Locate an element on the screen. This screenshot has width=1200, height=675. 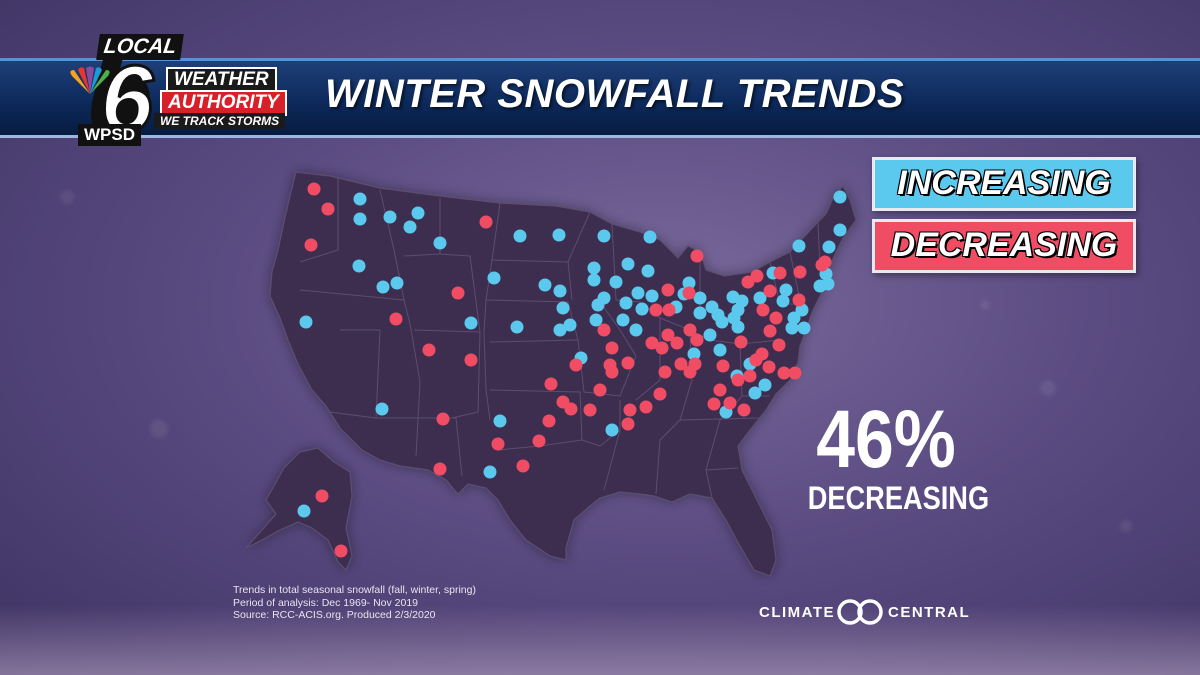
stat-label: DECREASING is located at coordinates (898, 498).